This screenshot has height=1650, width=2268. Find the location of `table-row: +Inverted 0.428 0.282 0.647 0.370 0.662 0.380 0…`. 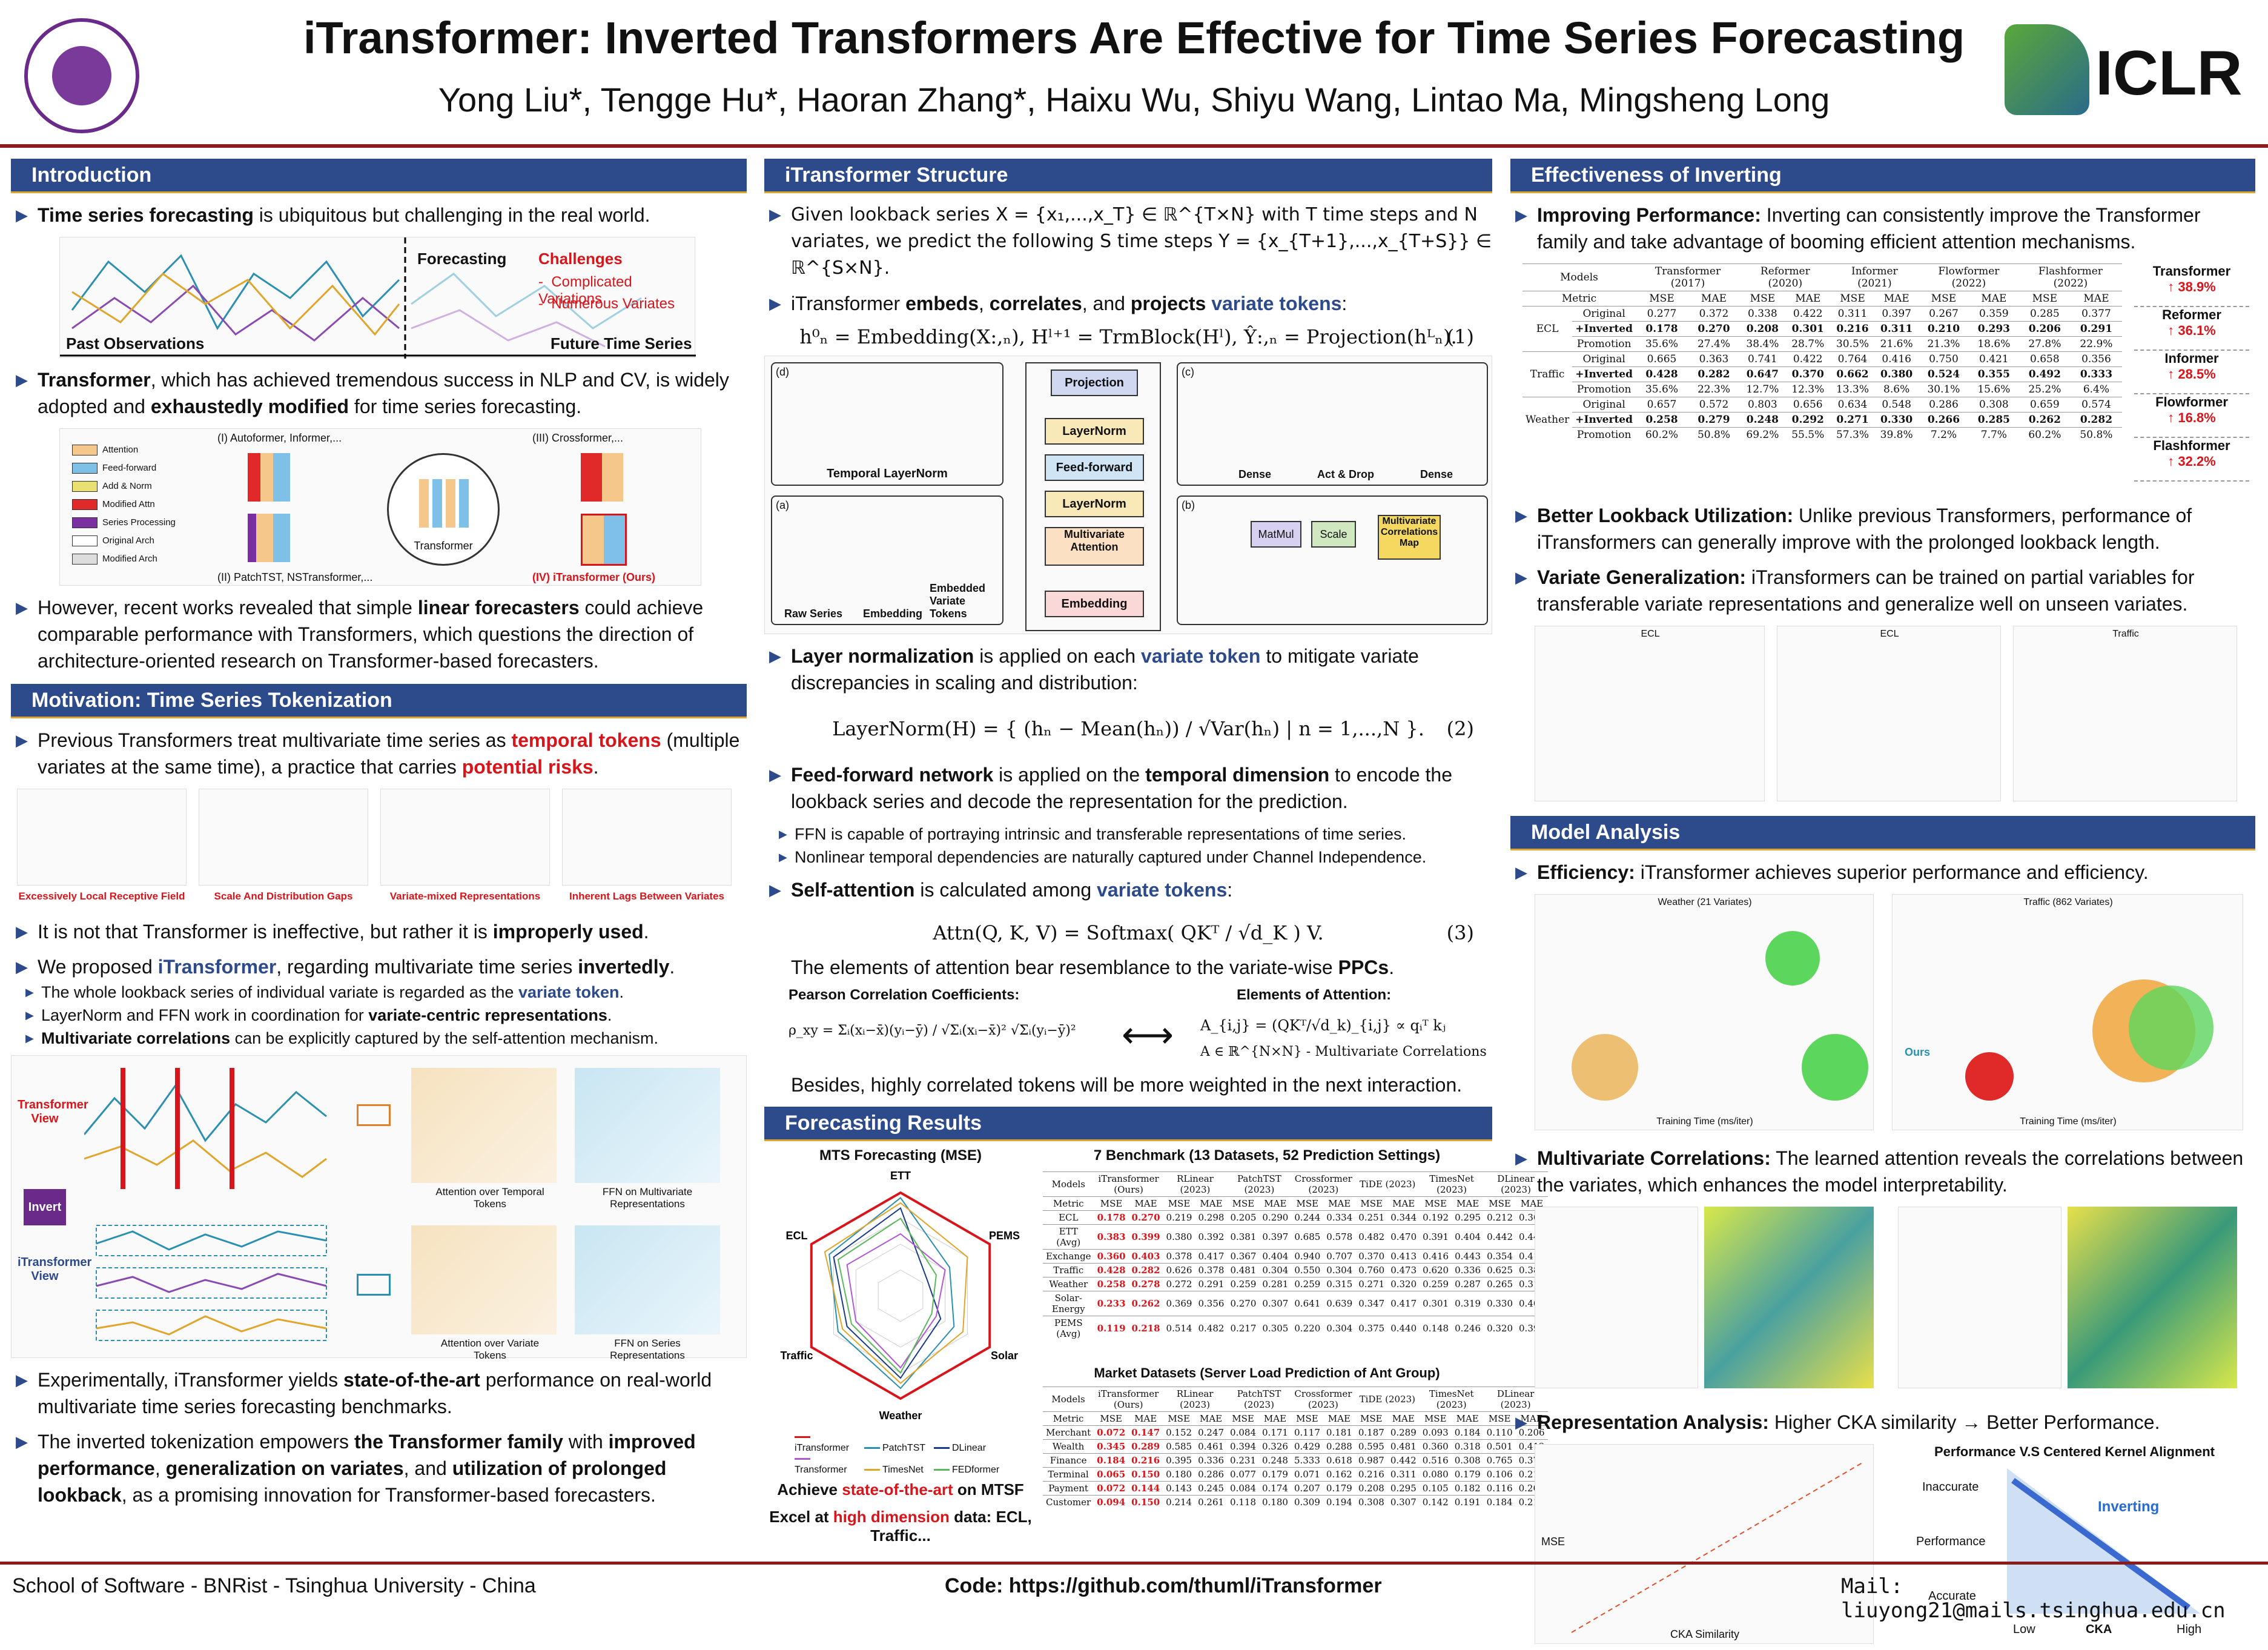

table-row: +Inverted 0.428 0.282 0.647 0.370 0.662 0.380 0… is located at coordinates (1822, 374).